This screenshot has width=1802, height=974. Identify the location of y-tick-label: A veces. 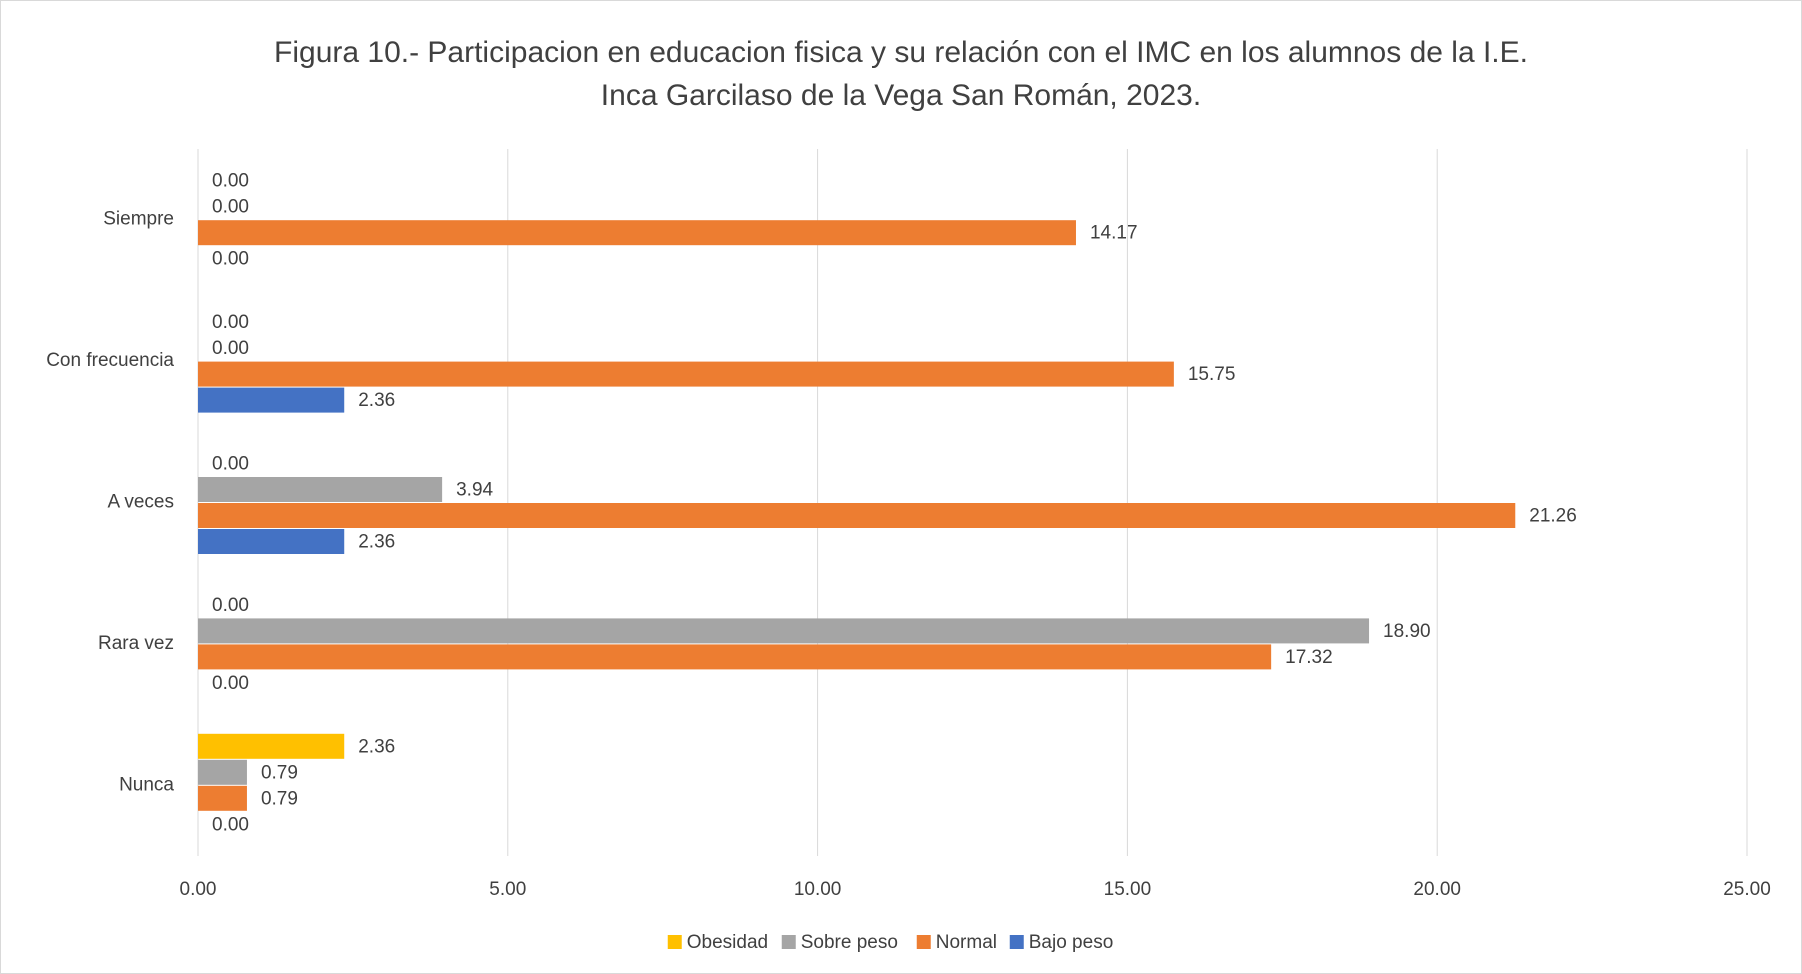
(140, 502).